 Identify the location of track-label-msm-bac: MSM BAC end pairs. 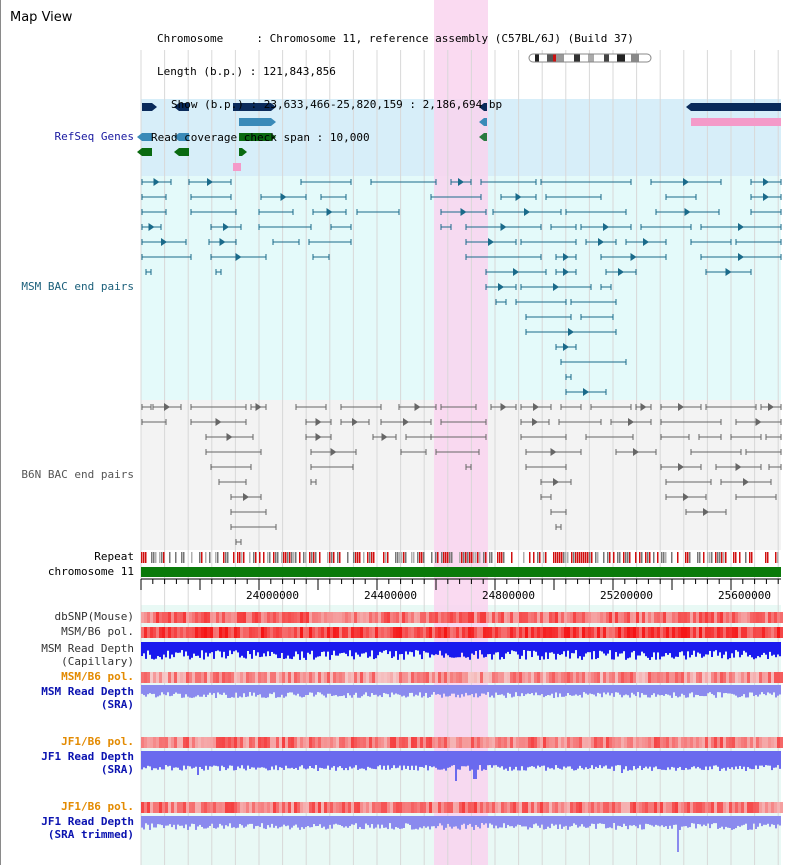
(77, 286).